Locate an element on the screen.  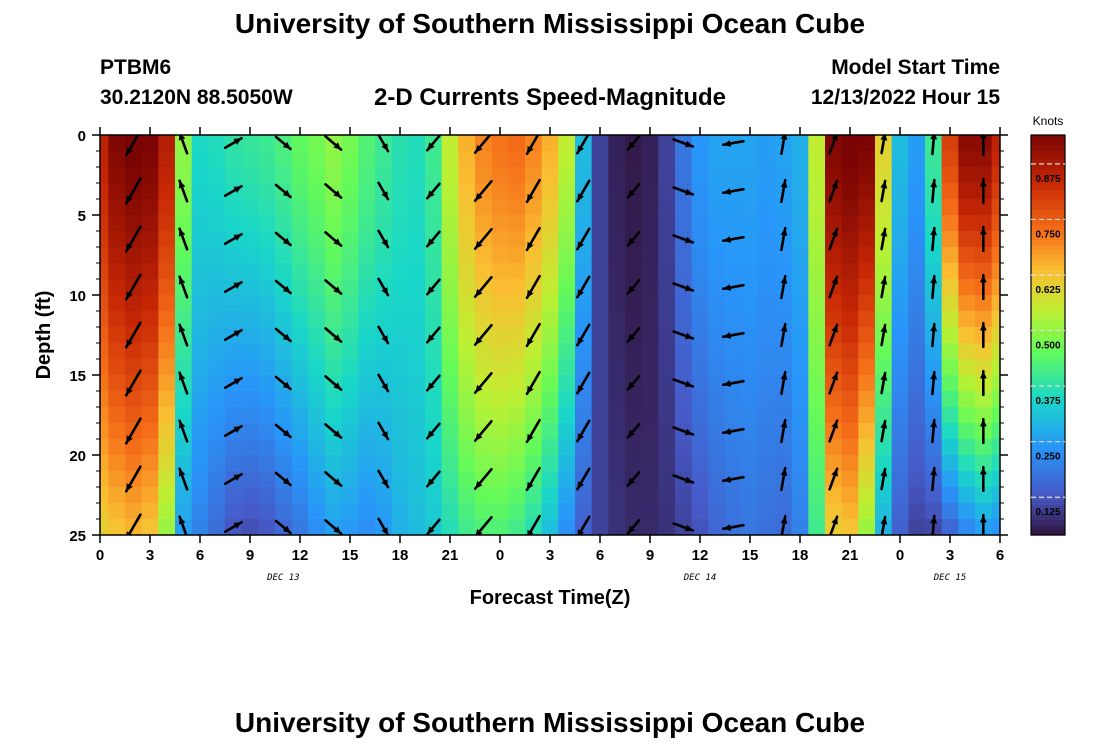
x-tick-label: 21 is located at coordinates (850, 555).